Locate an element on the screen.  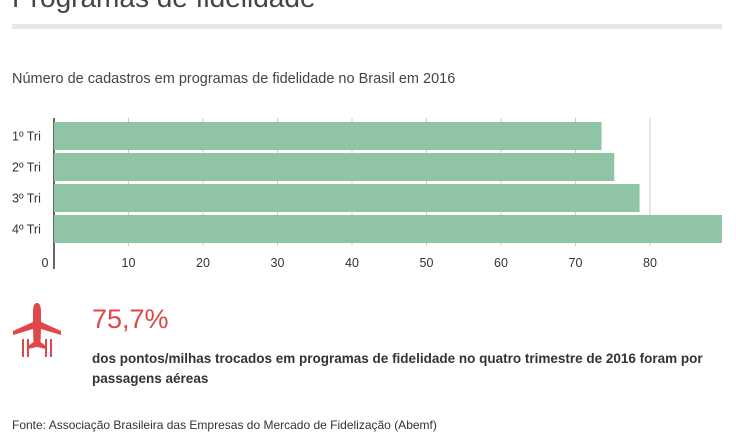
x-tick-label: 20 is located at coordinates (203, 263).